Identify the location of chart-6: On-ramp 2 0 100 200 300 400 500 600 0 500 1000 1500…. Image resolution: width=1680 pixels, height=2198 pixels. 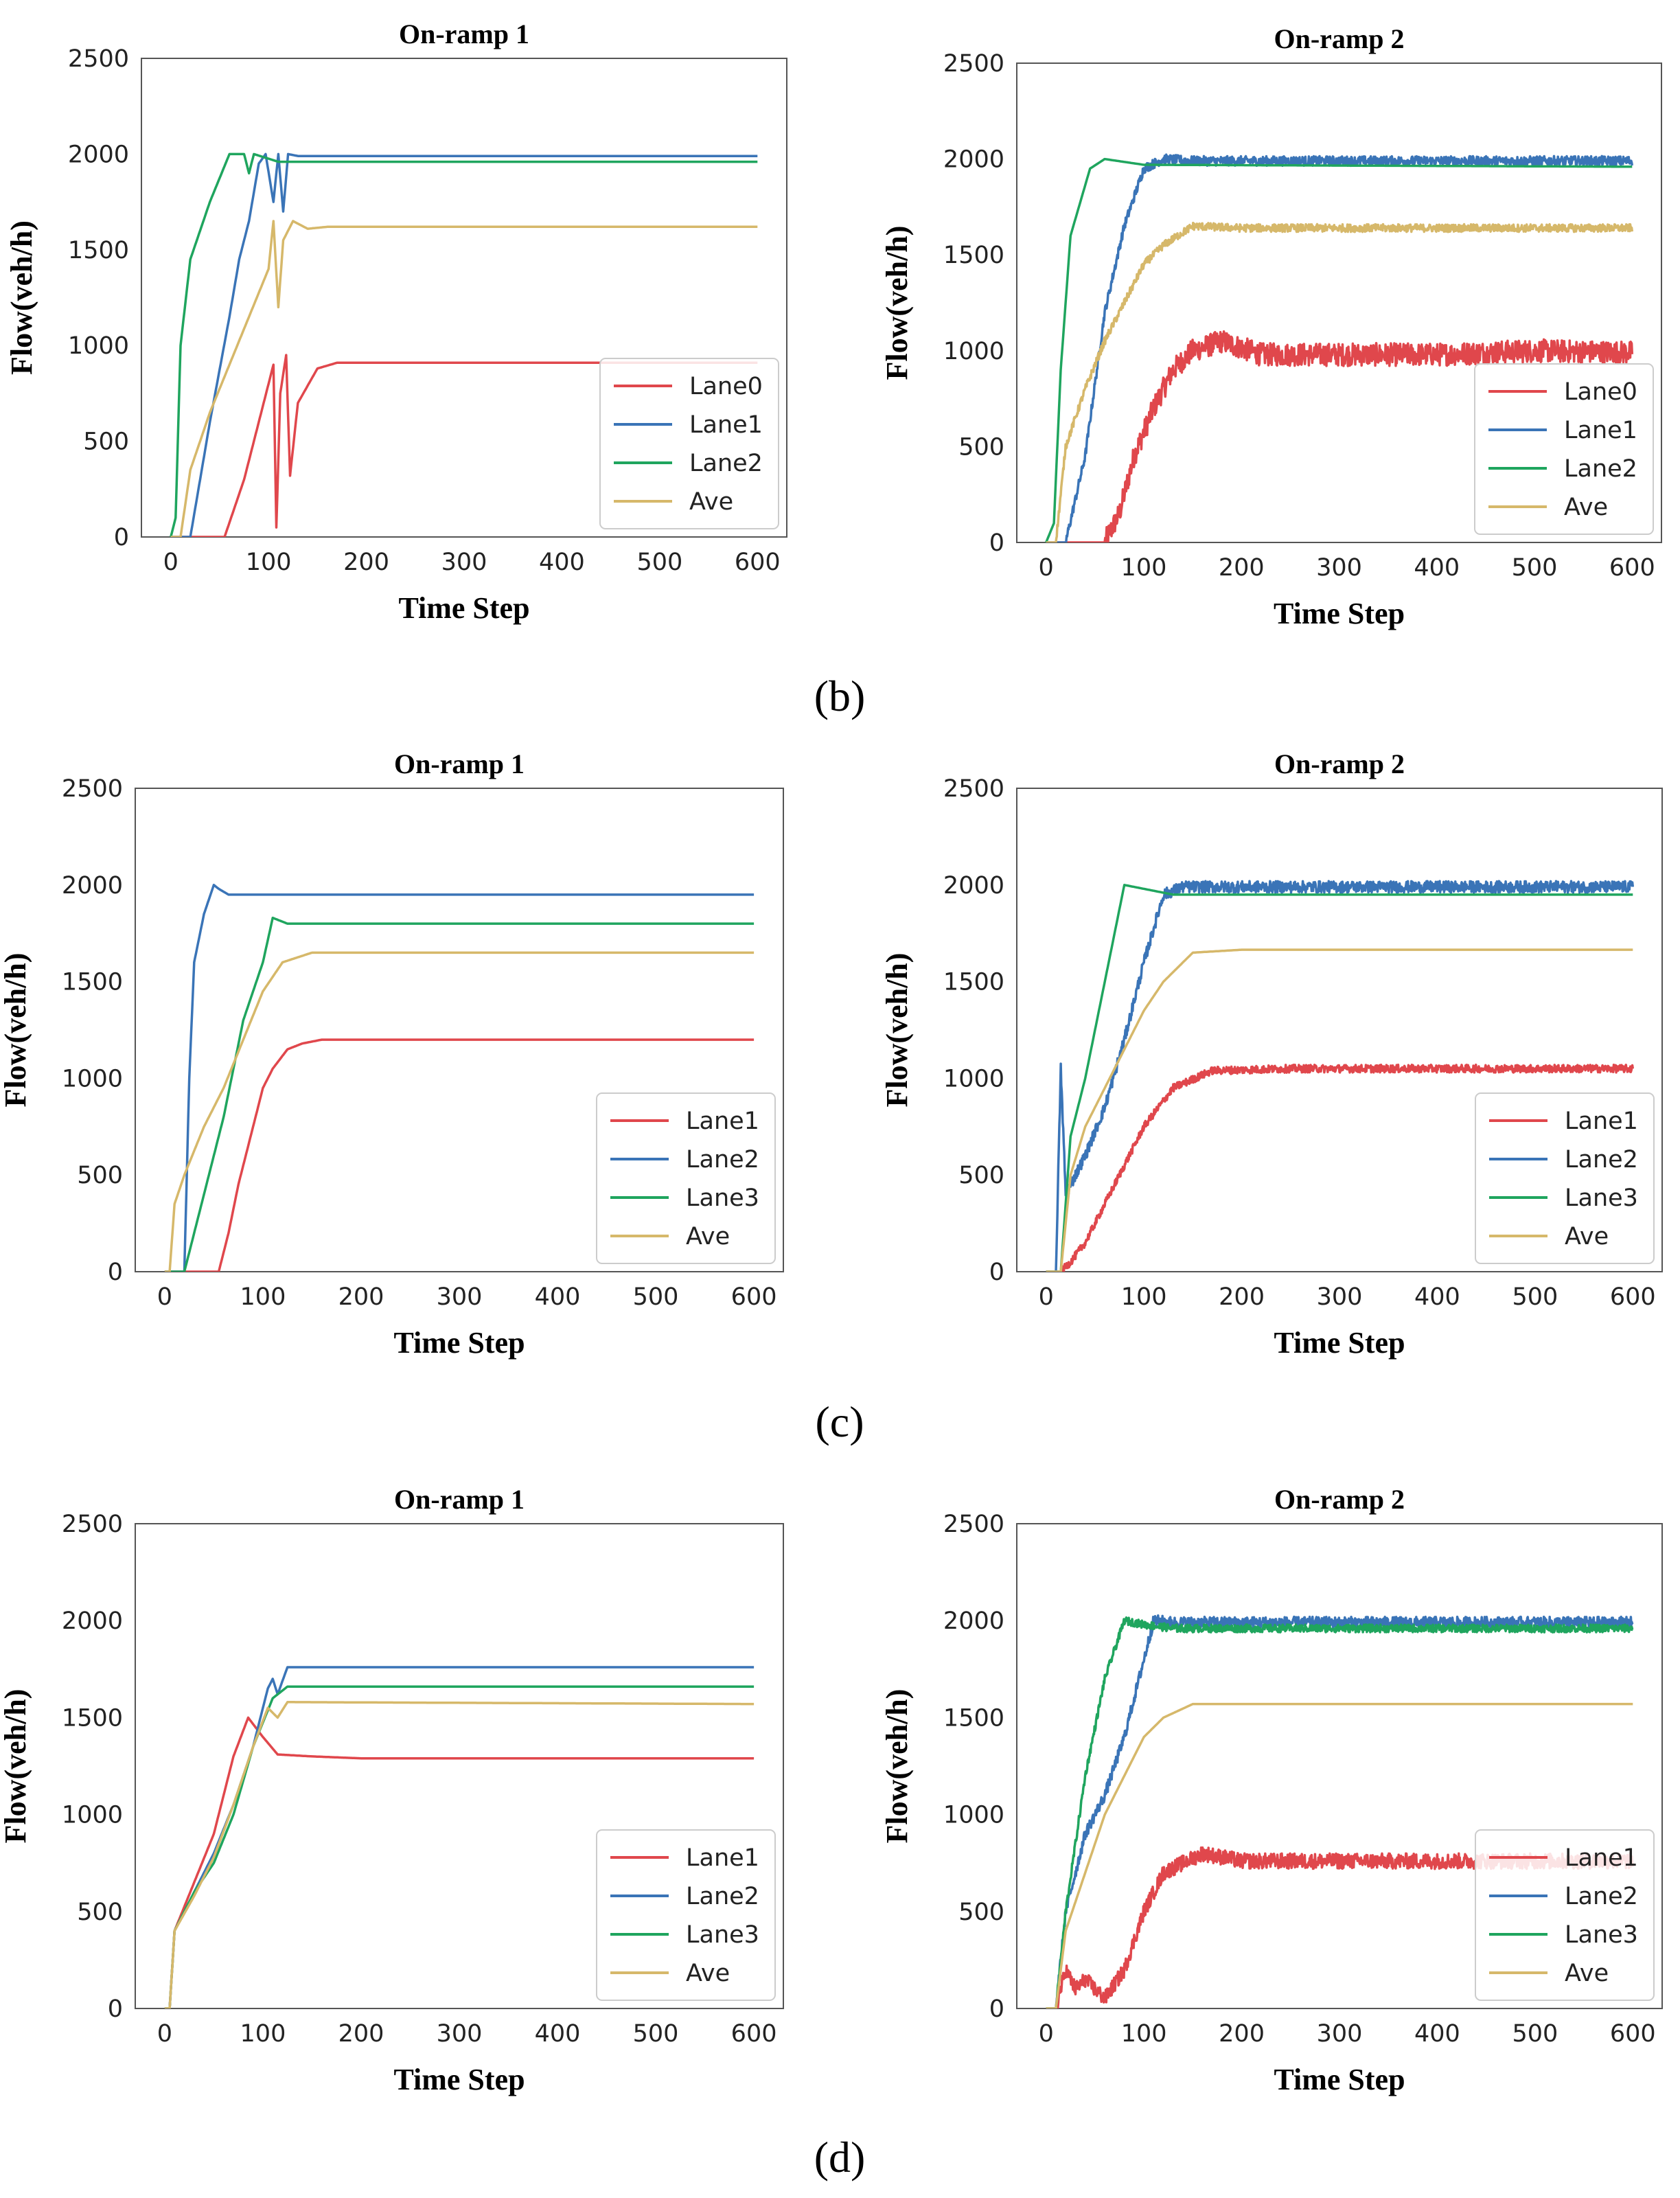
(1271, 1790).